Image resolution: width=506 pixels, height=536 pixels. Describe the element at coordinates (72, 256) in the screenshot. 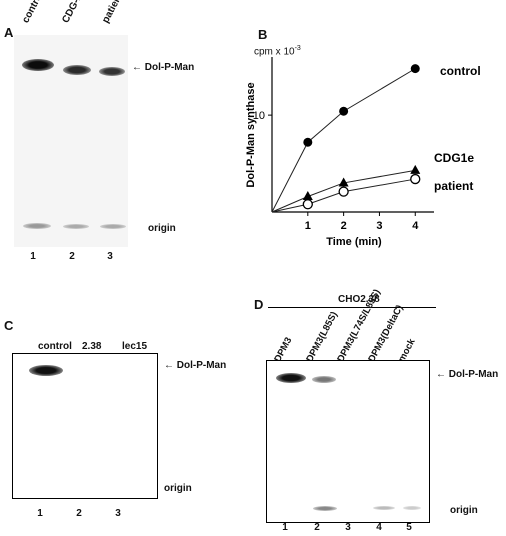

I see `panel-a-lane-number: 2` at that location.